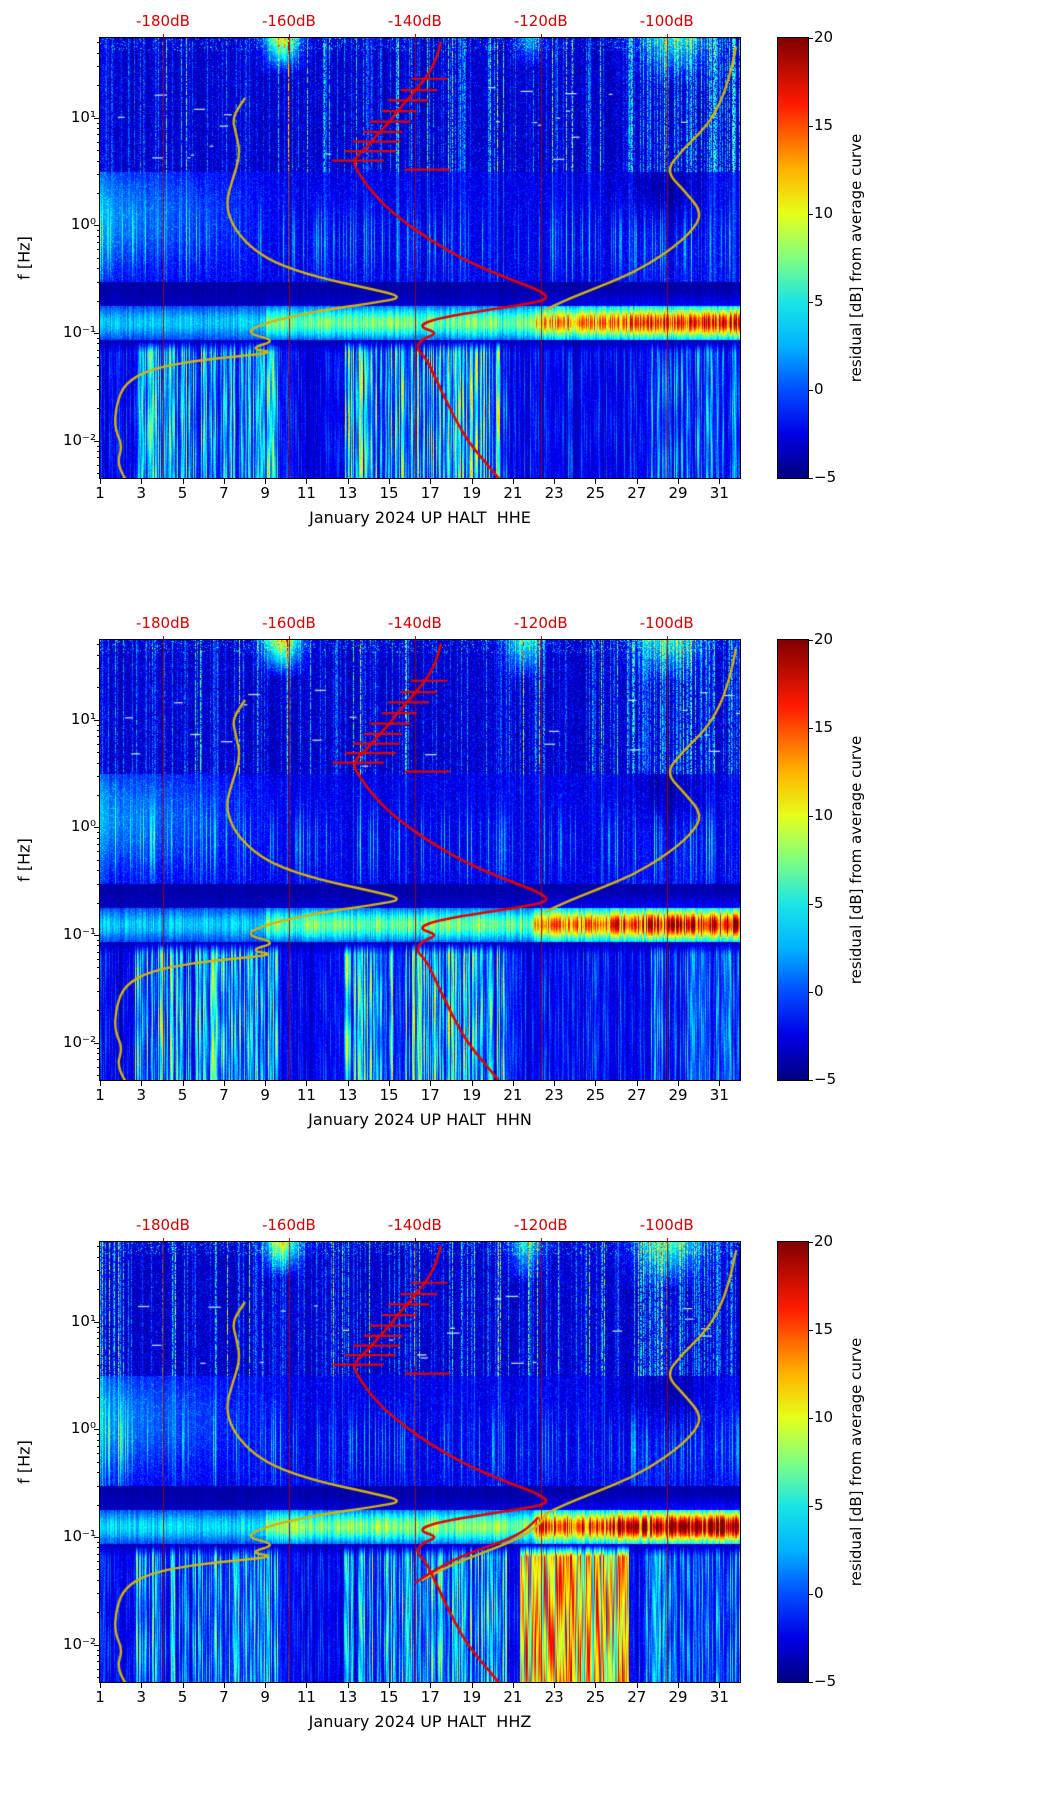 The height and width of the screenshot is (1806, 1052). Describe the element at coordinates (719, 1095) in the screenshot. I see `x-tick-label: 31` at that location.